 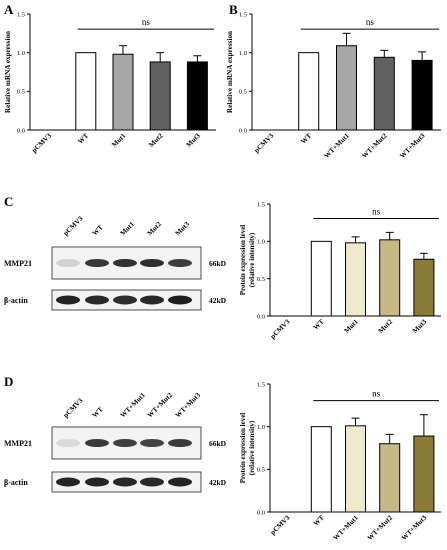 I want to click on lane-label: Mut2, so click(x=155, y=229).